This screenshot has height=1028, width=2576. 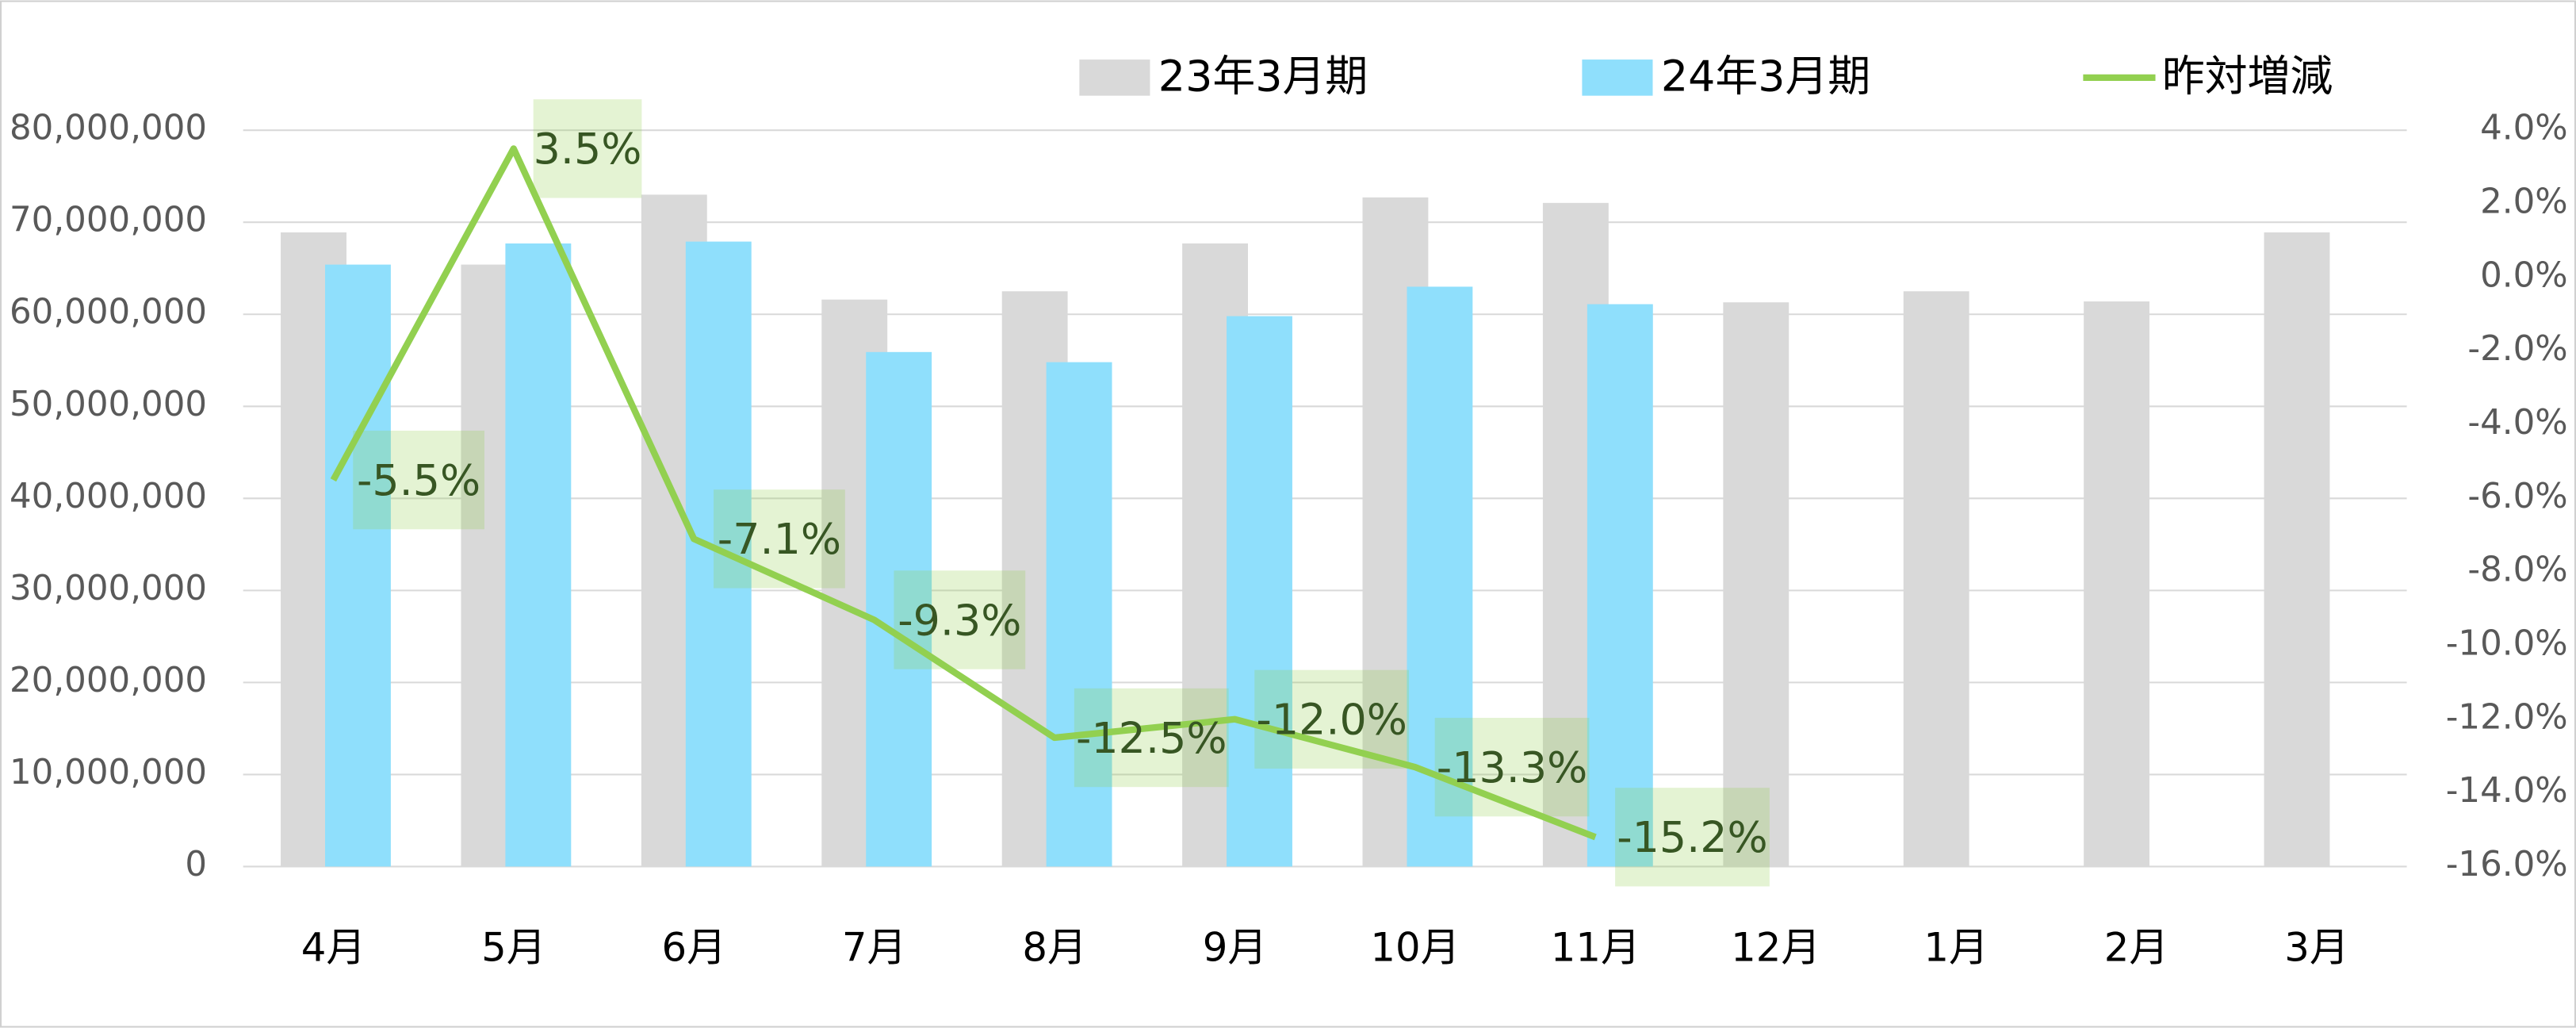 What do you see at coordinates (2517, 349) in the screenshot?
I see `y2-tick-label: -2.0%` at bounding box center [2517, 349].